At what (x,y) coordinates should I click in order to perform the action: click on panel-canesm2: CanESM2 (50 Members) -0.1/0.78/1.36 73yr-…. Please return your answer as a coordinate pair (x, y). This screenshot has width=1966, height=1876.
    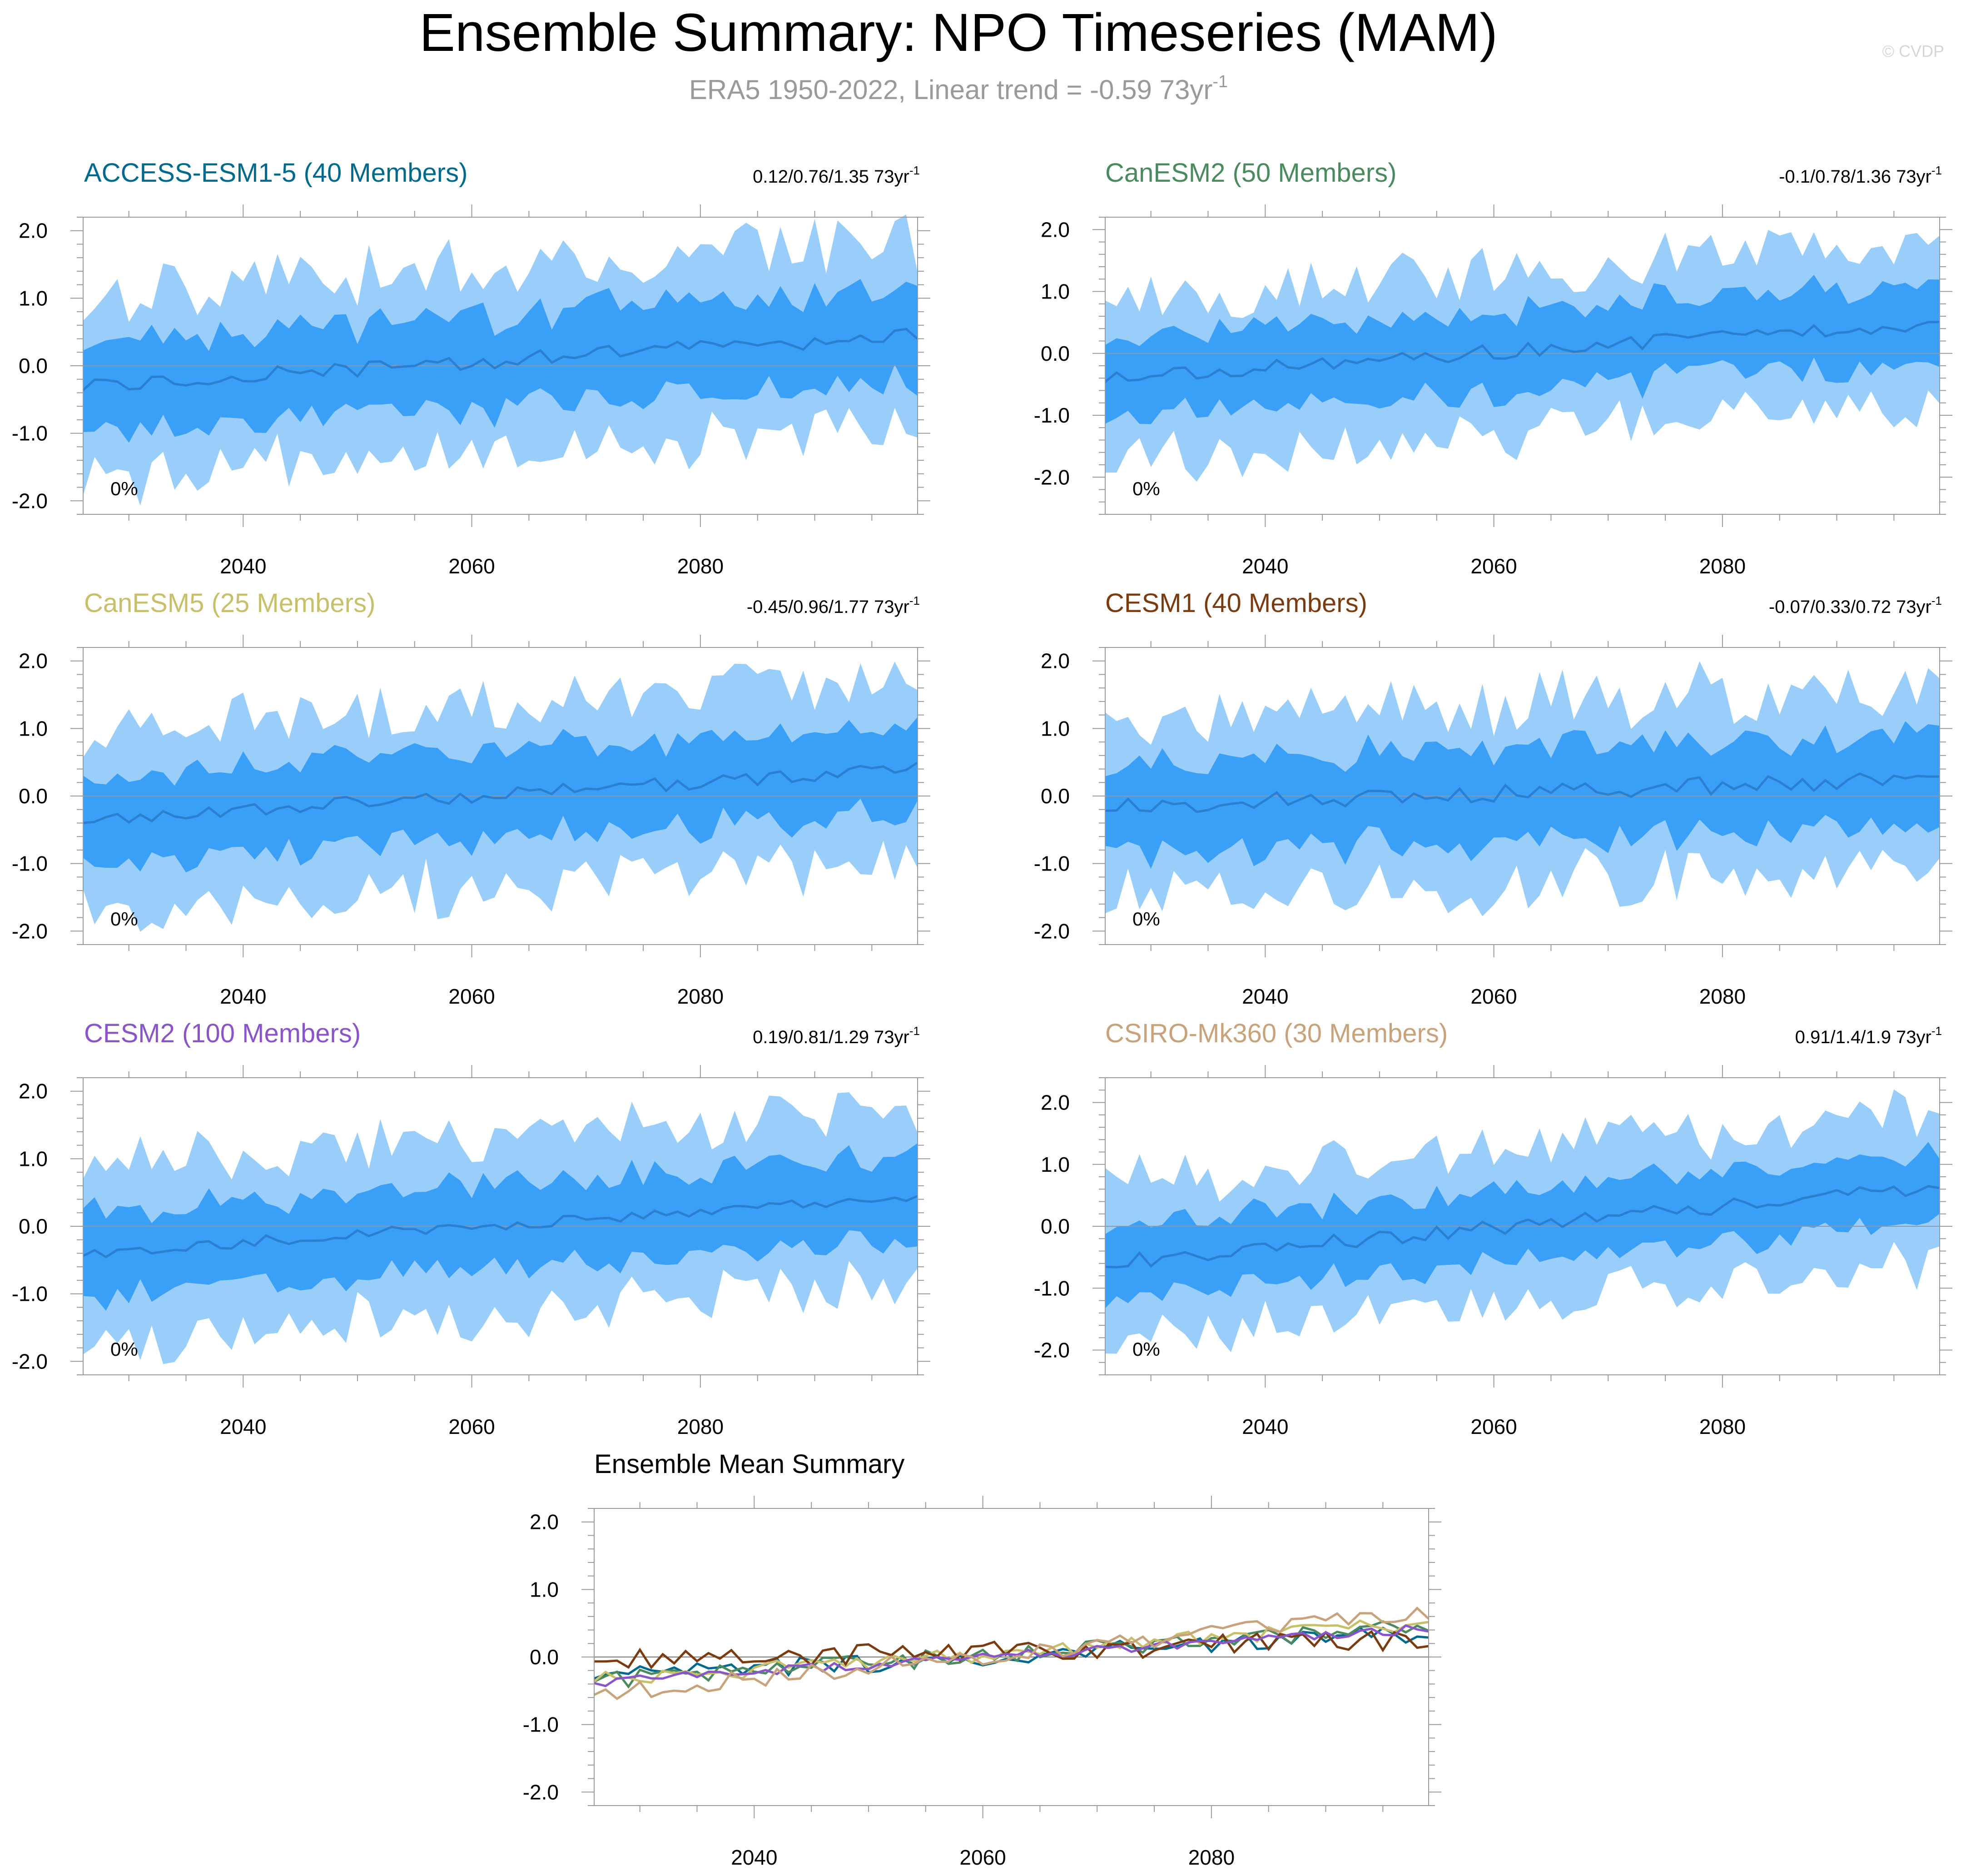
    Looking at the image, I should click on (1493, 368).